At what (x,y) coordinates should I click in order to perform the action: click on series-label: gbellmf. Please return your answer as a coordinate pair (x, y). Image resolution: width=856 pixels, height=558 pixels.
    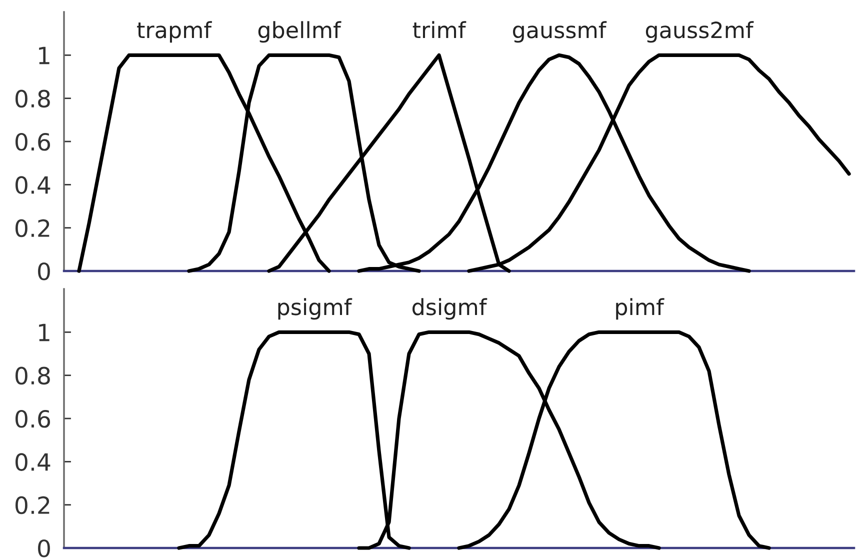
    Looking at the image, I should click on (300, 32).